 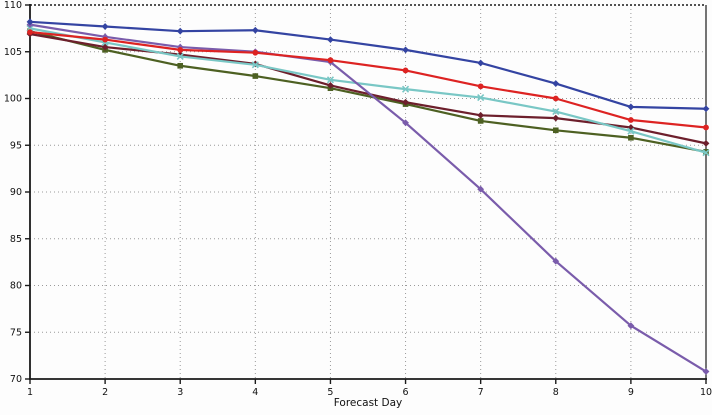 I want to click on x-tick-label: 5, so click(x=330, y=392).